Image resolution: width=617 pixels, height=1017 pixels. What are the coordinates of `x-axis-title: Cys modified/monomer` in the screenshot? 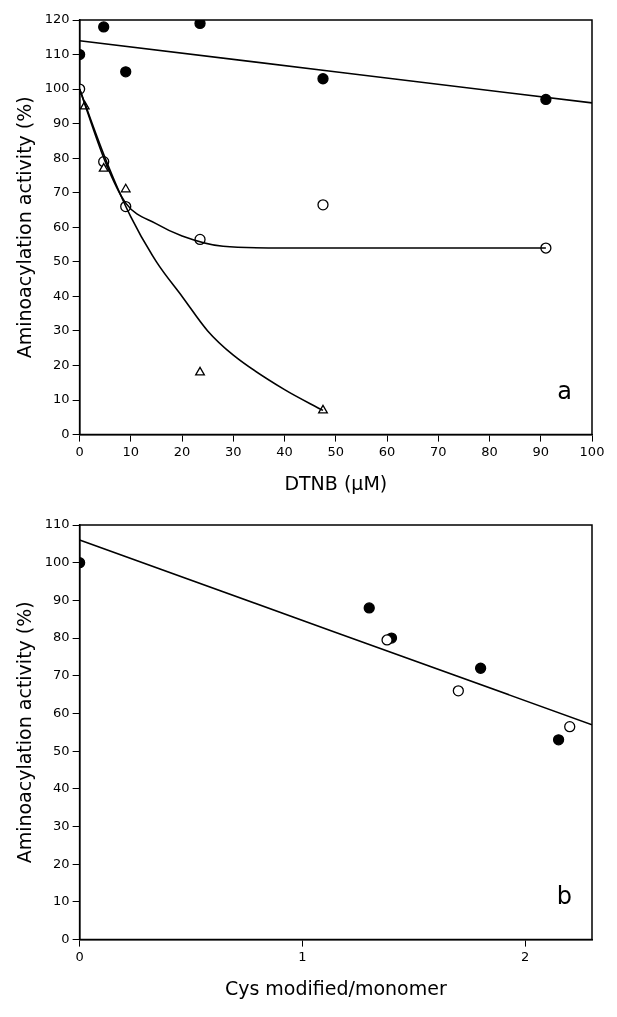 It's located at (335, 987).